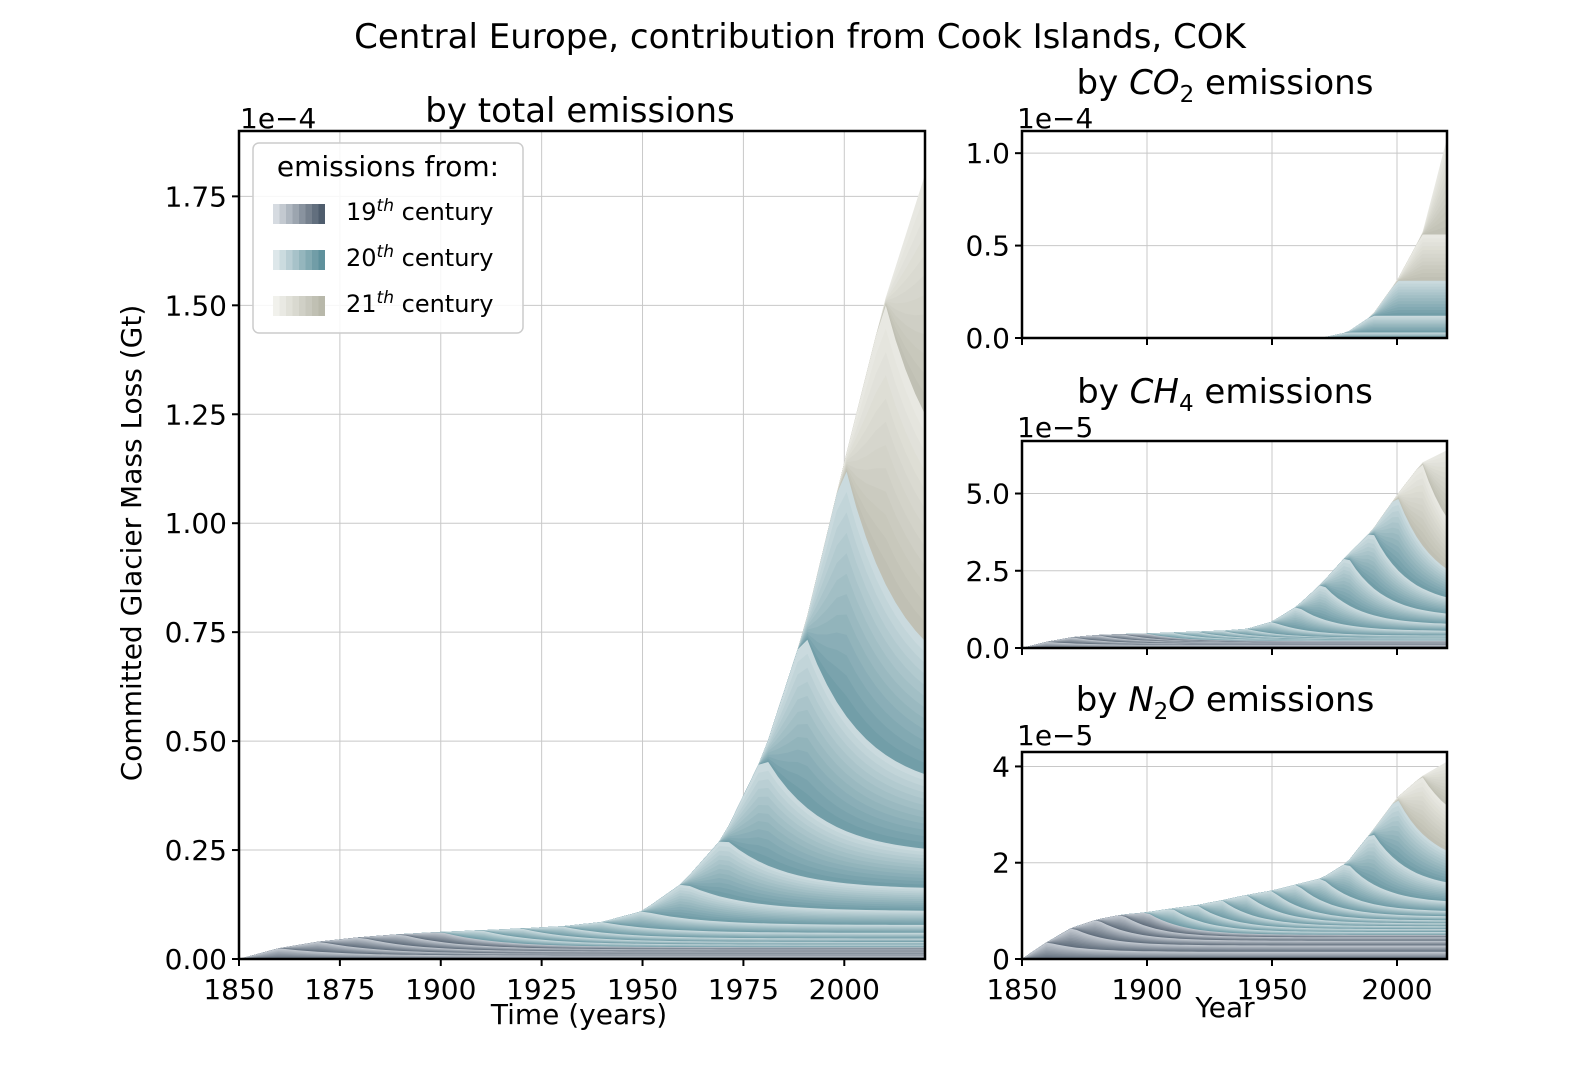  I want to click on panel-ch4-title-prefix: by, so click(1103, 392).